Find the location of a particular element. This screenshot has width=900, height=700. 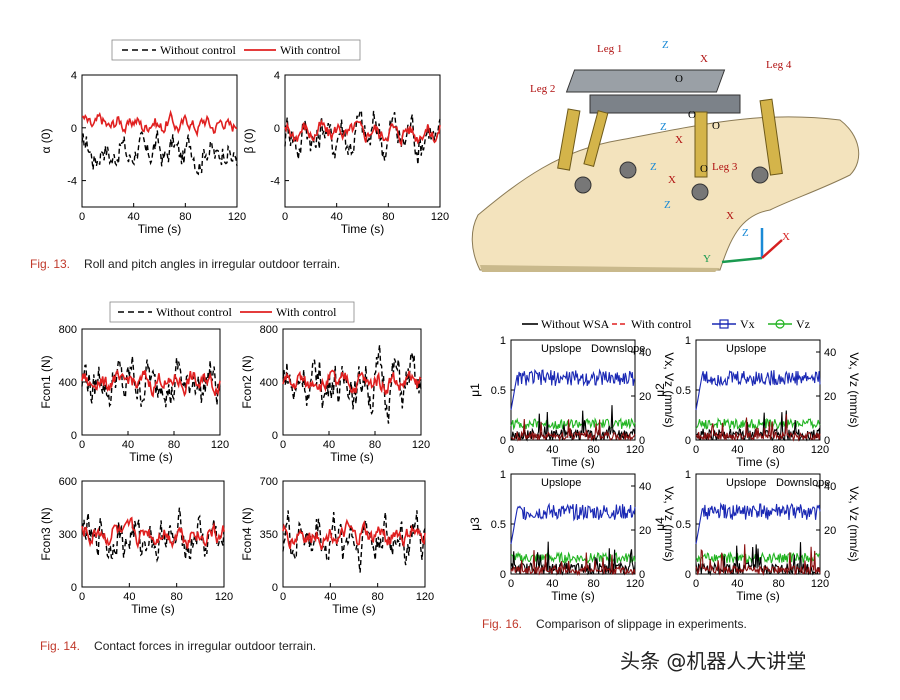

fig14-legend: Without control With control is located at coordinates (232, 312).